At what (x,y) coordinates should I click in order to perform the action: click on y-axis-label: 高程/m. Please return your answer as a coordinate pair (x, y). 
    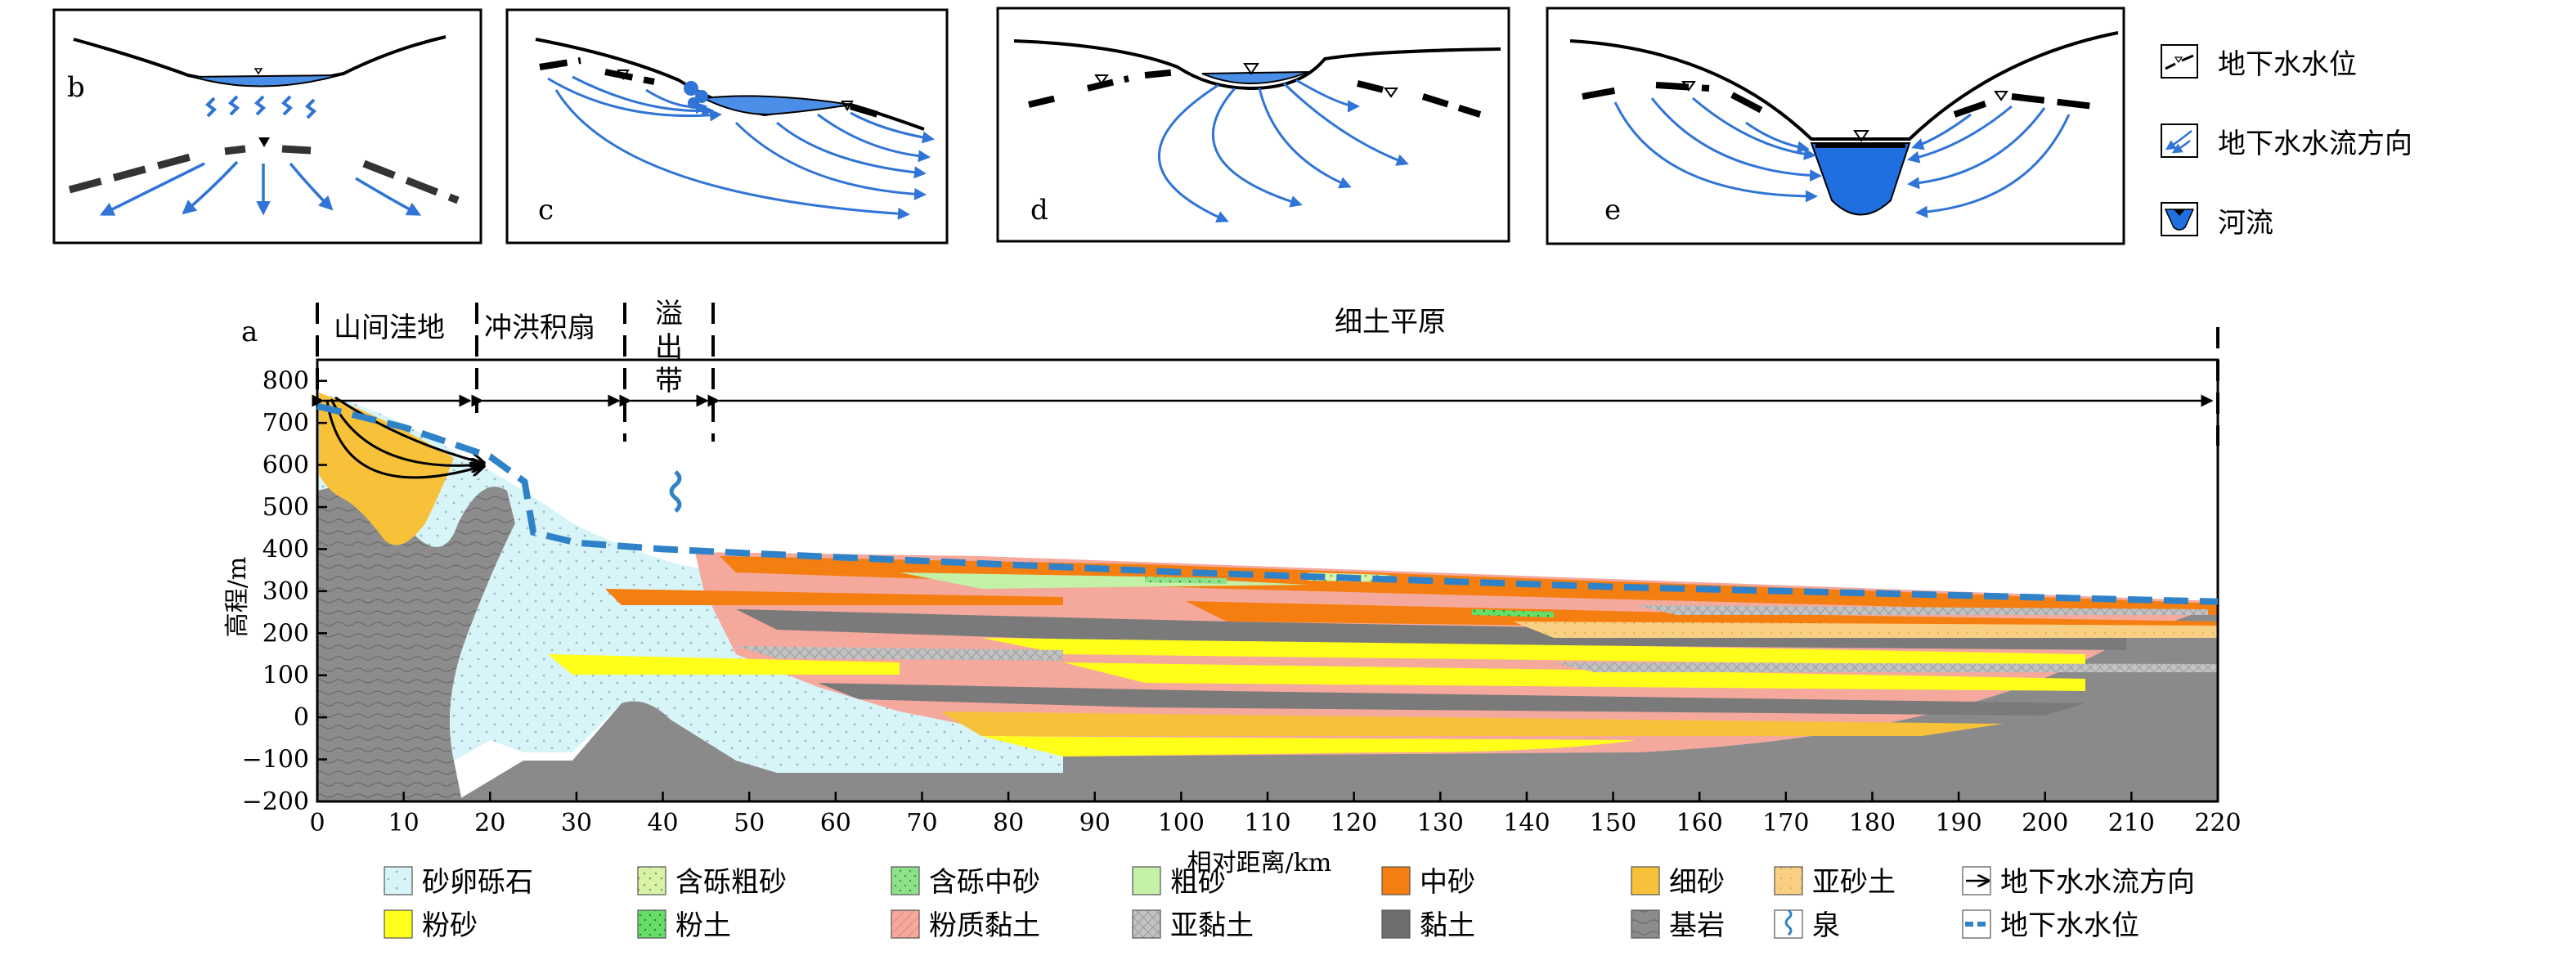
    Looking at the image, I should click on (238, 597).